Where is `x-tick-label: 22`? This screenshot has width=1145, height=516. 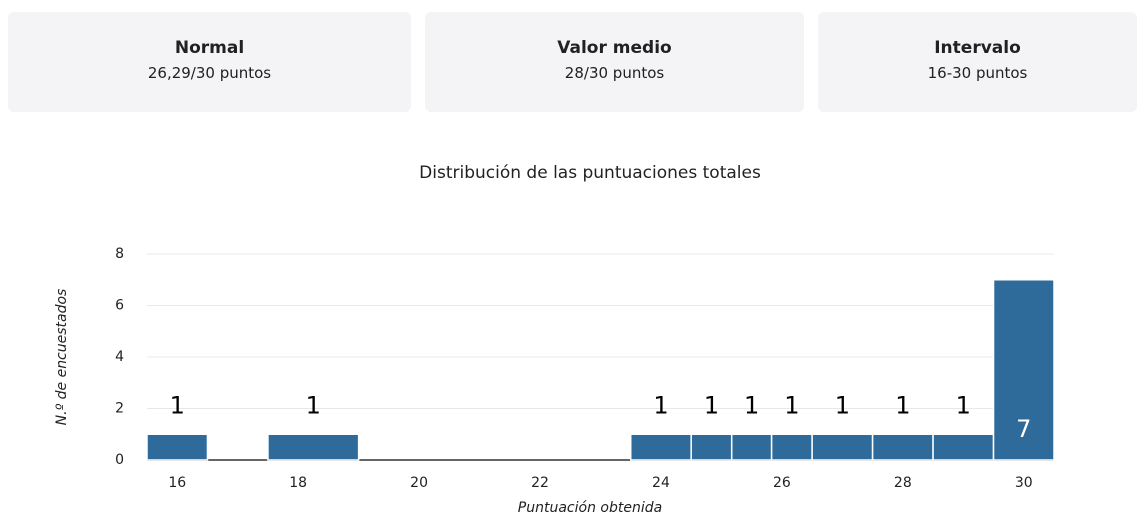 x-tick-label: 22 is located at coordinates (540, 483).